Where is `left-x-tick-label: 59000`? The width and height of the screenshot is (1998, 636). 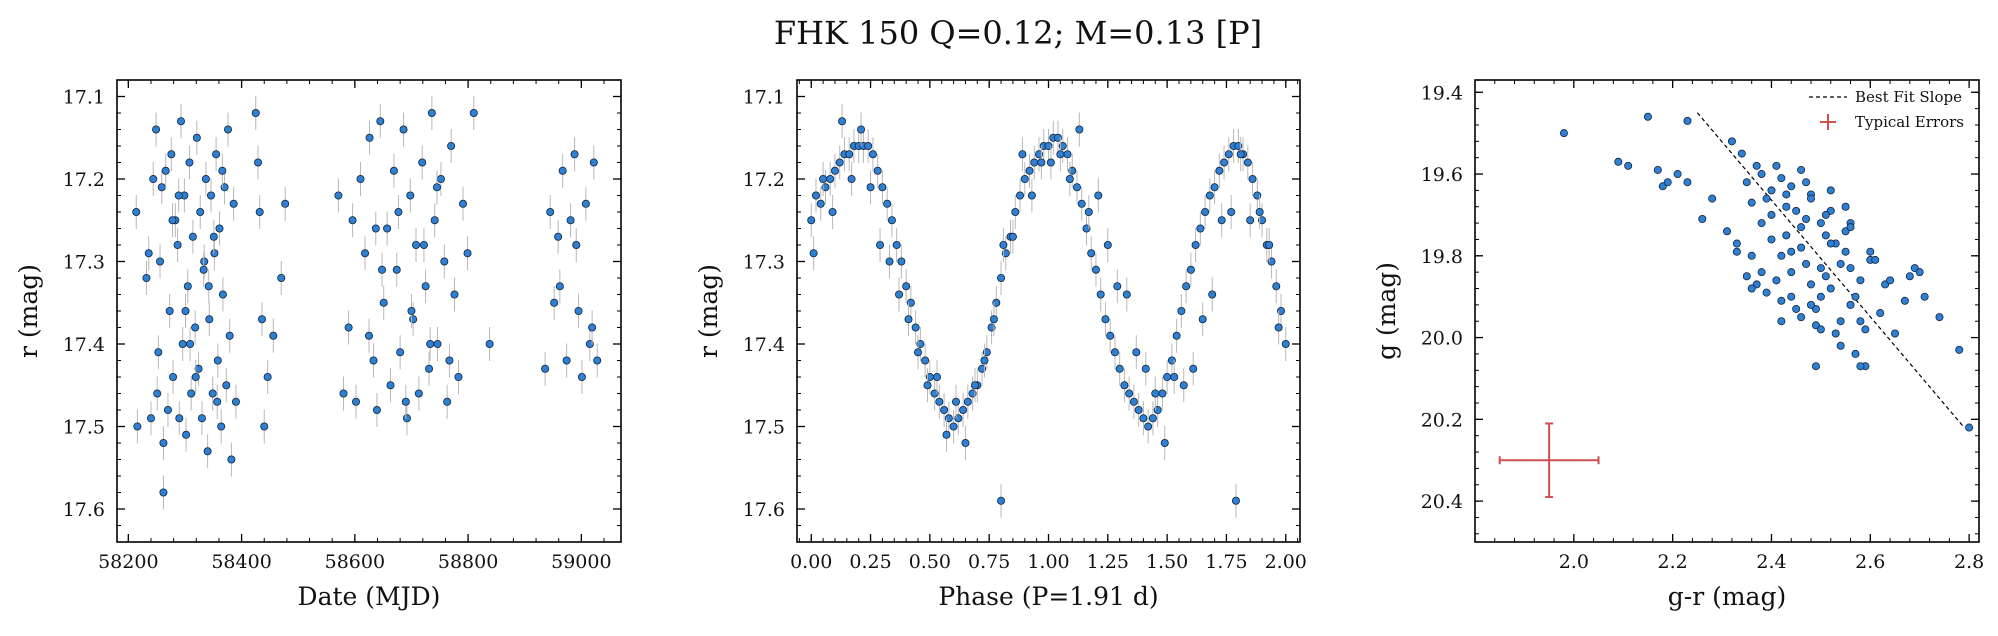 left-x-tick-label: 59000 is located at coordinates (581, 562).